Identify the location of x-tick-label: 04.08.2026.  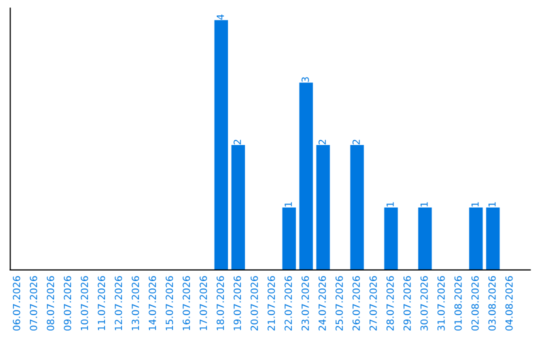
(509, 303).